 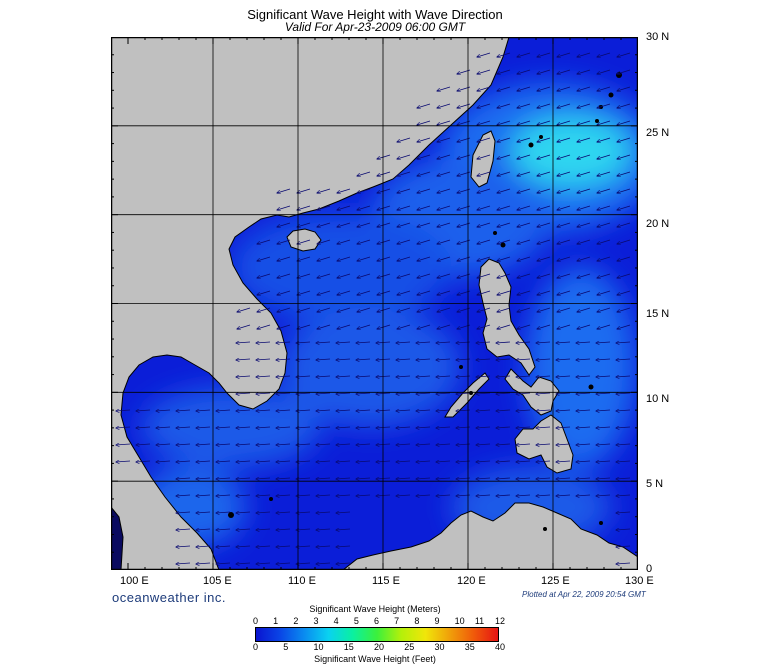 What do you see at coordinates (658, 224) in the screenshot?
I see `lat-label-20n: 20 N` at bounding box center [658, 224].